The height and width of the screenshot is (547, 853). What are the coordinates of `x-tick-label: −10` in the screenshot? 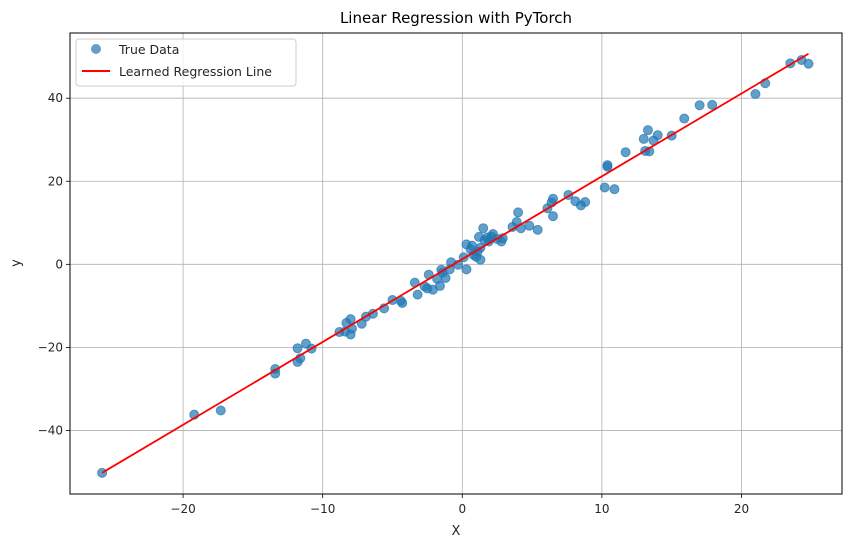 It's located at (322, 509).